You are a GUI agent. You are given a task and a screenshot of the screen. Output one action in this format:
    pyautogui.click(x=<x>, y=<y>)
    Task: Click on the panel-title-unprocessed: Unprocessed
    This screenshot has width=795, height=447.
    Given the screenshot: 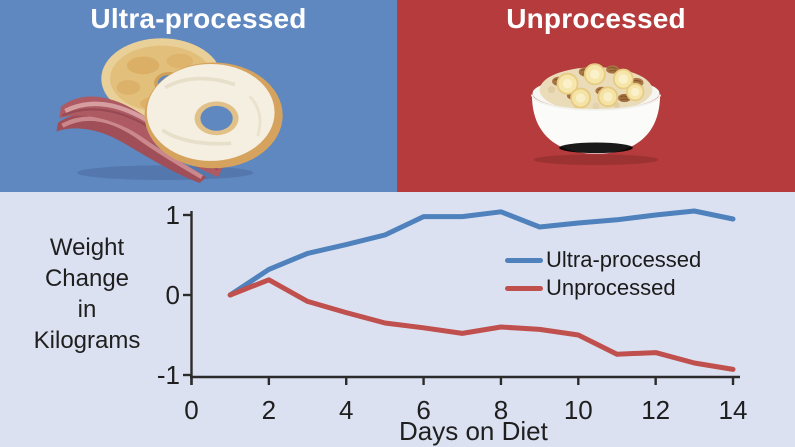 What is the action you would take?
    pyautogui.click(x=596, y=18)
    